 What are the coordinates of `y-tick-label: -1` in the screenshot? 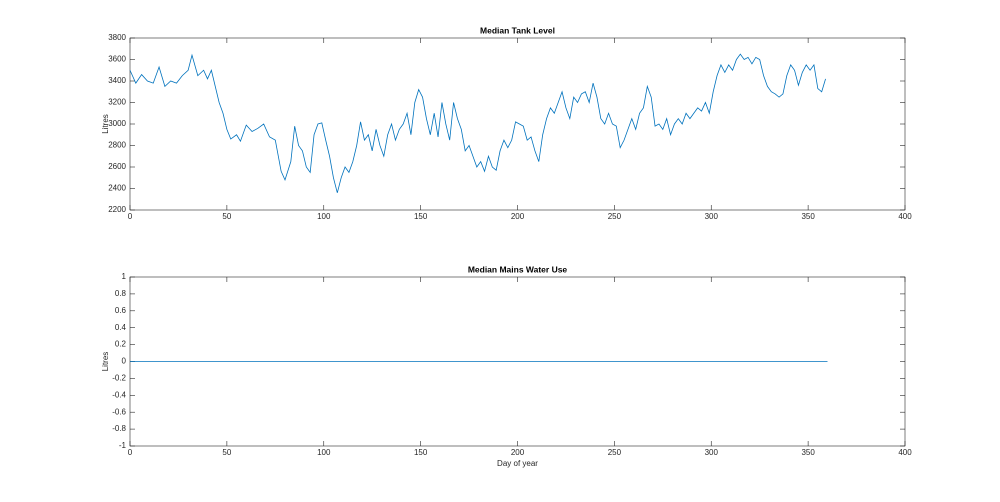 It's located at (123, 445).